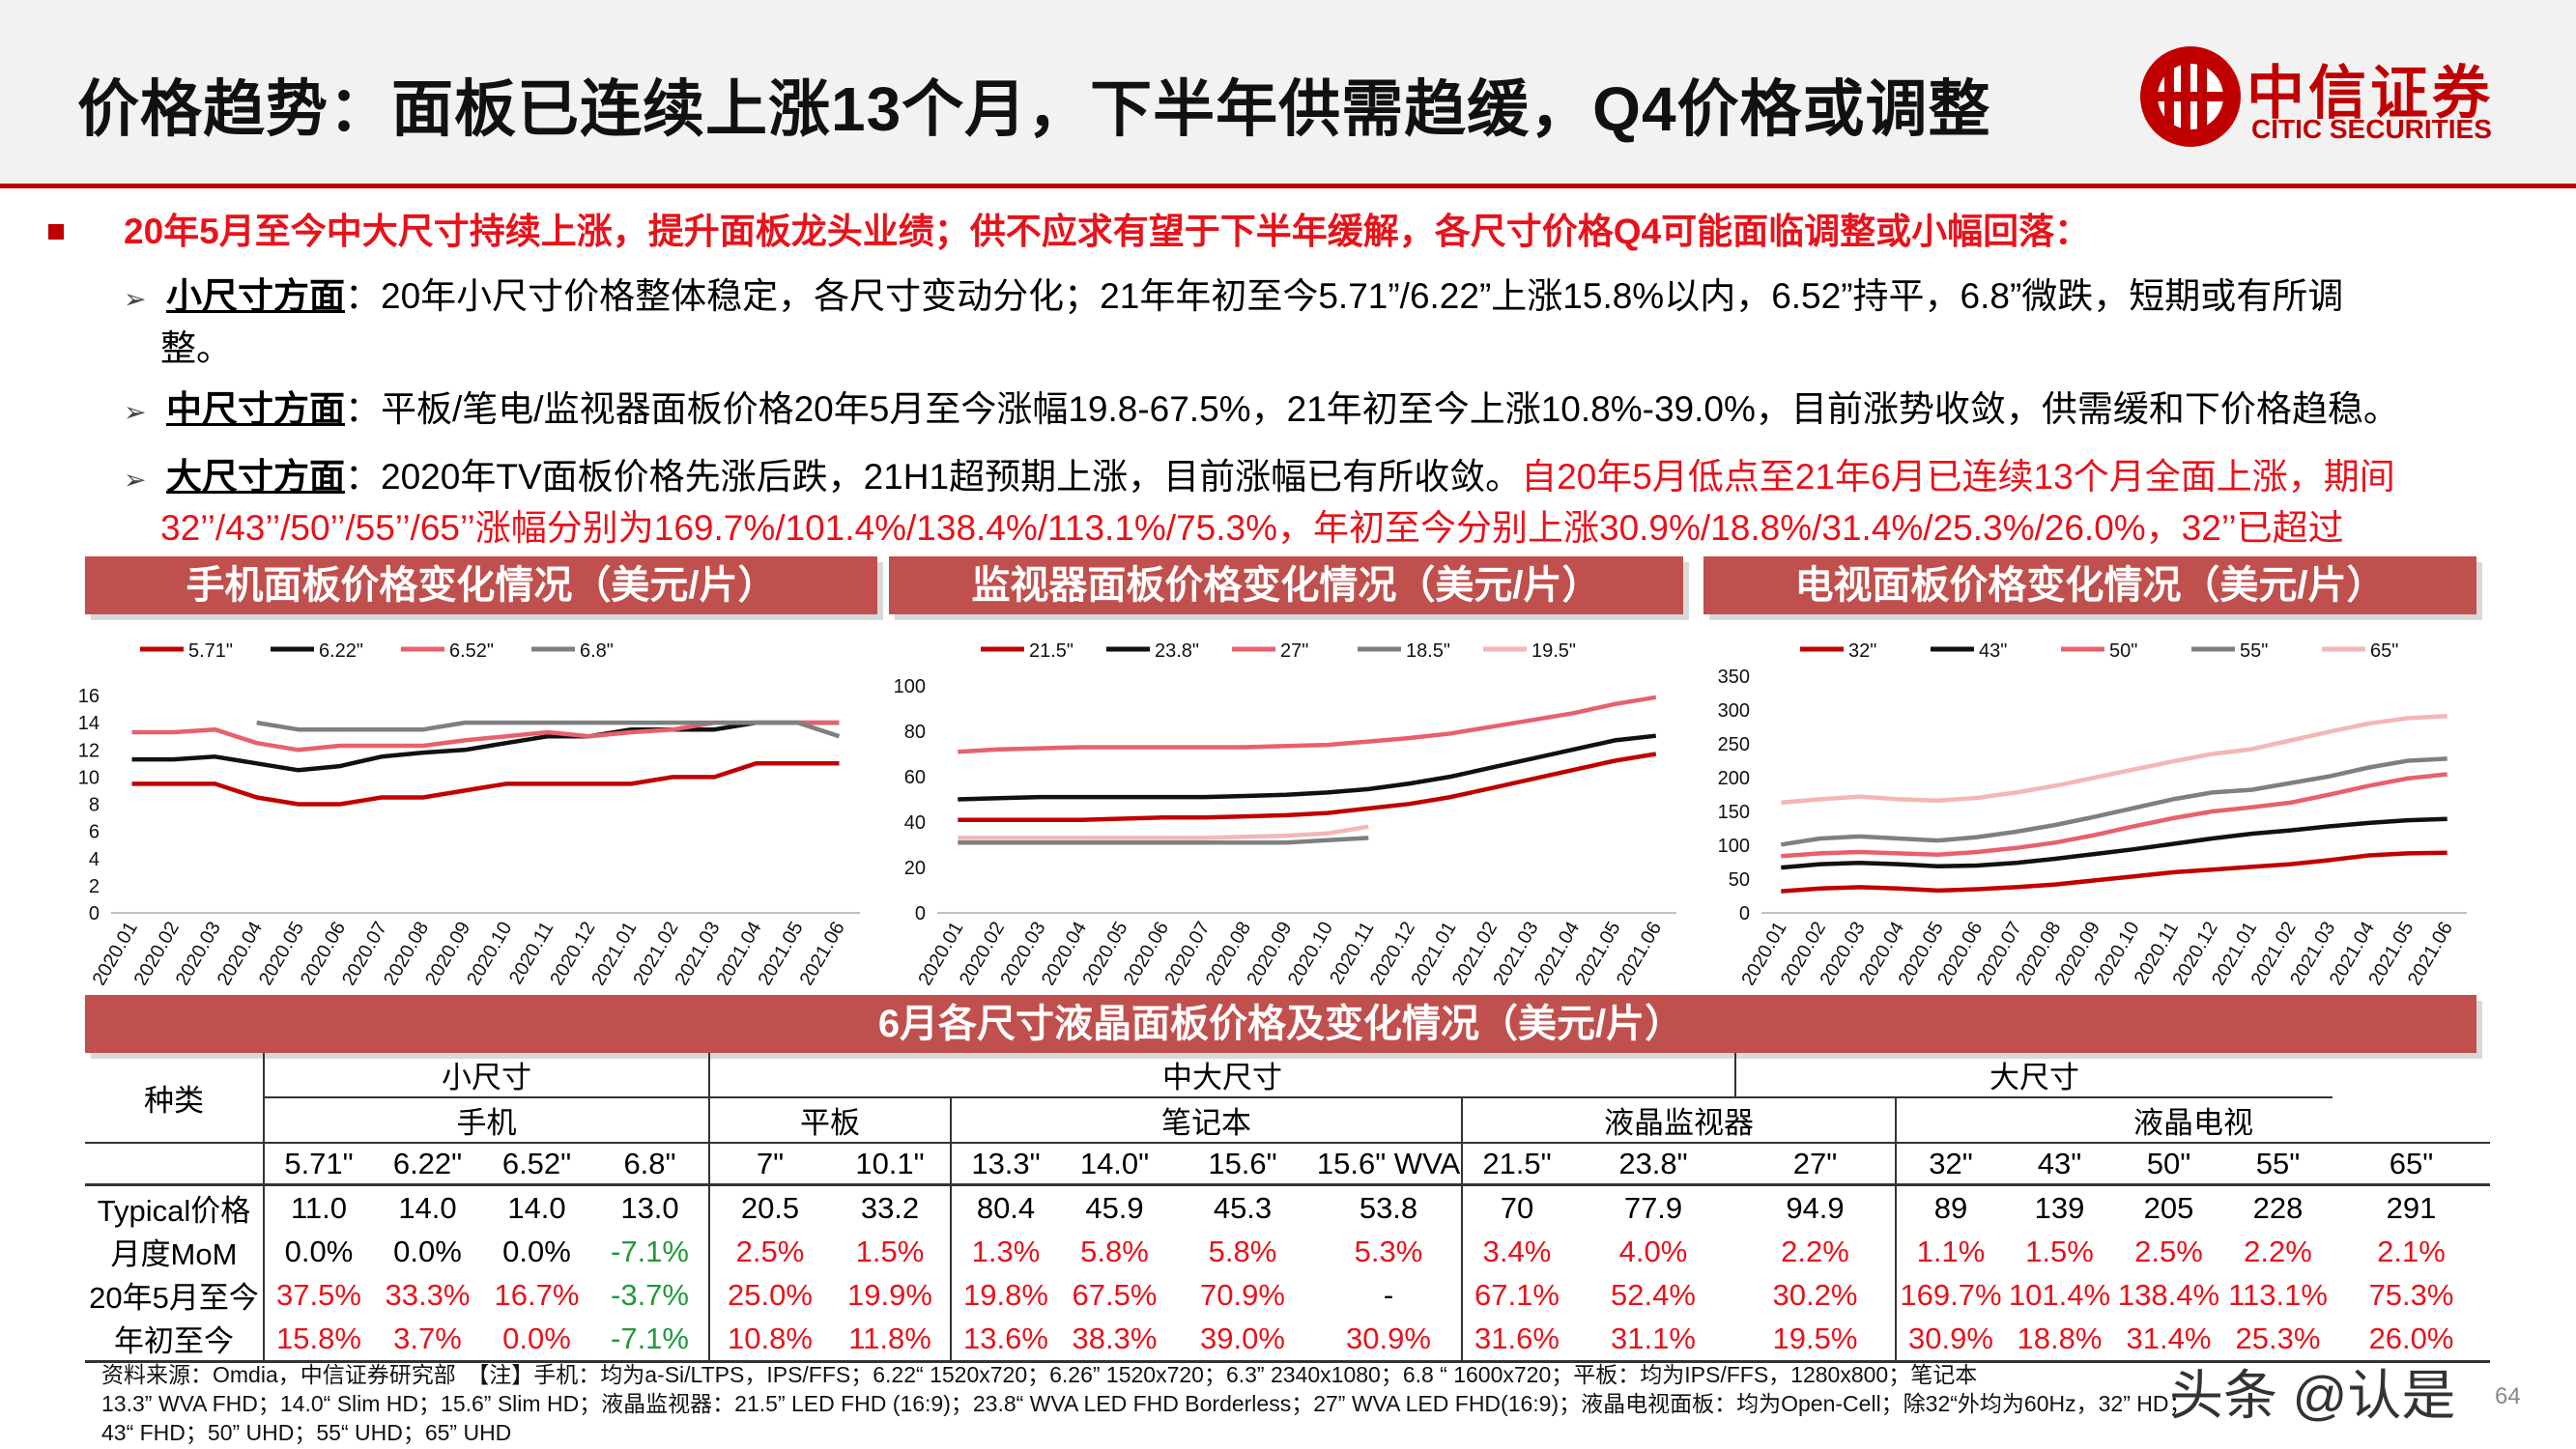 This screenshot has width=2576, height=1449. I want to click on row-label: 月度MoM, so click(174, 1254).